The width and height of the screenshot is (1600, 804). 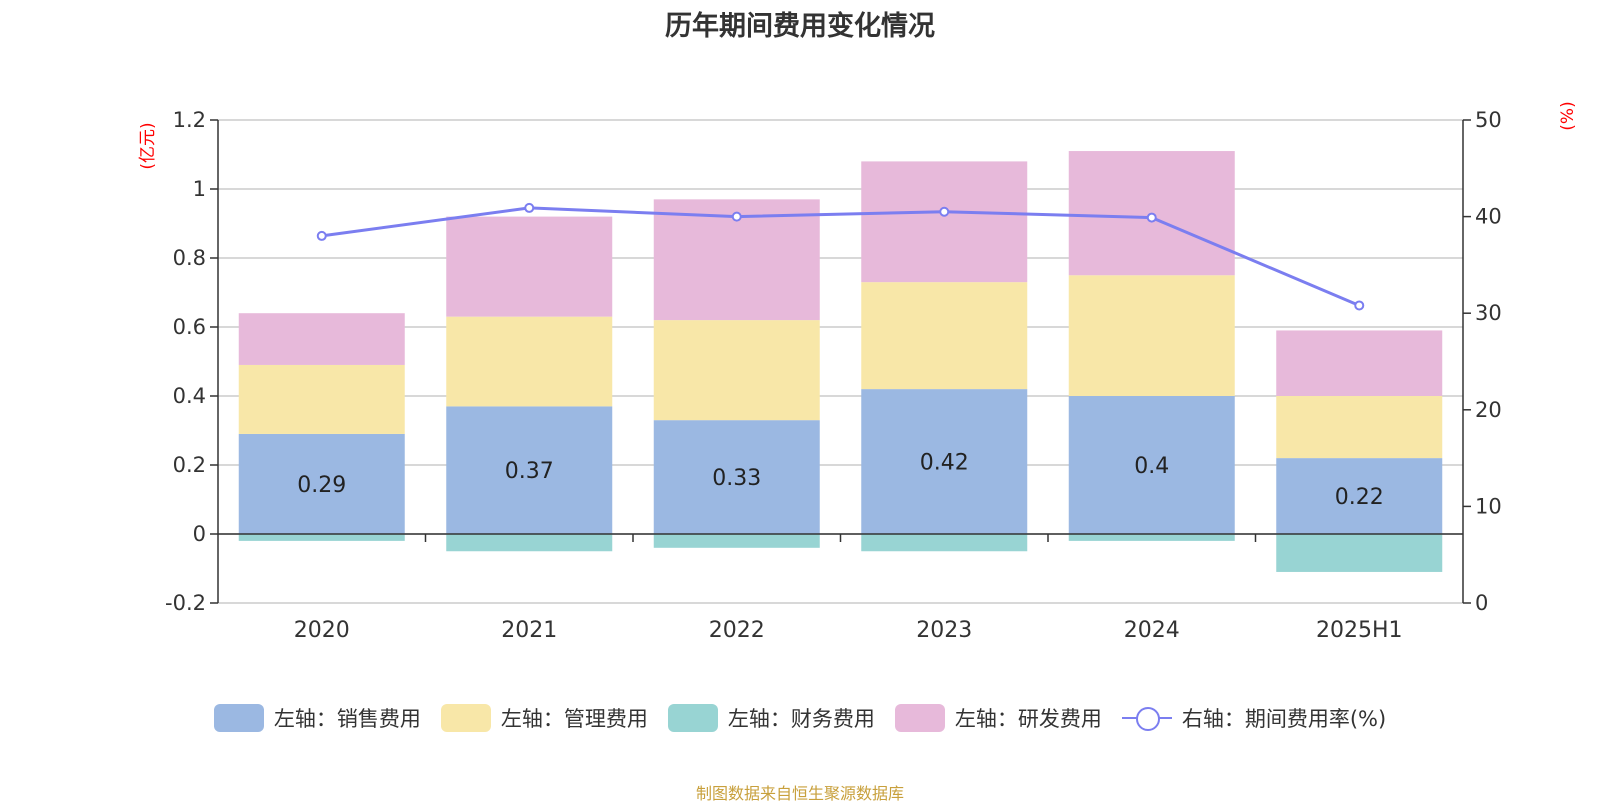 I want to click on legend-item: 左轴：销售费用, so click(x=317, y=718).